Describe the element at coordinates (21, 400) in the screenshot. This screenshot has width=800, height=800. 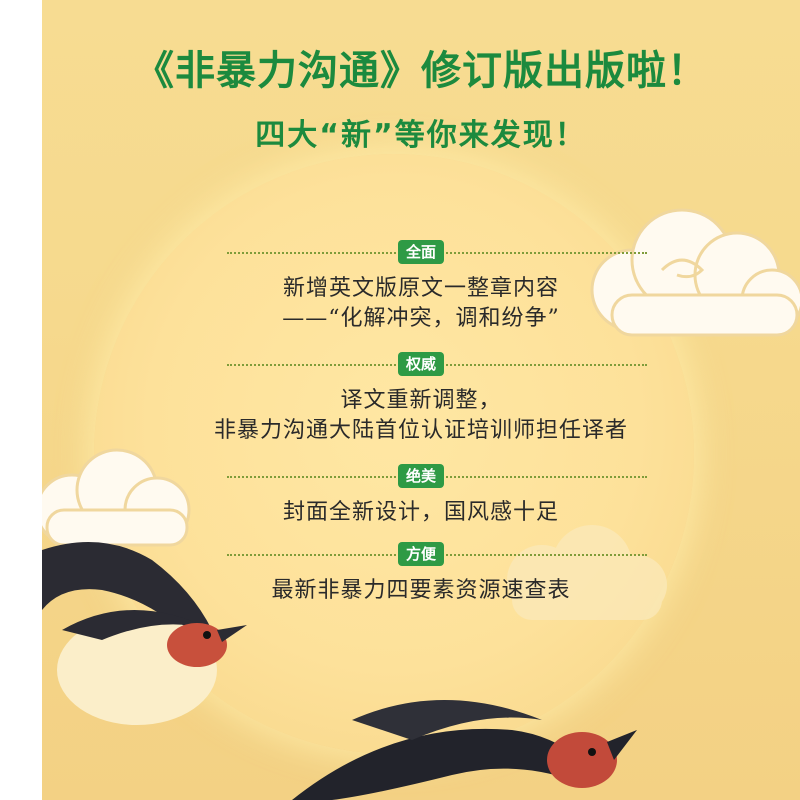
I see `left-margin` at that location.